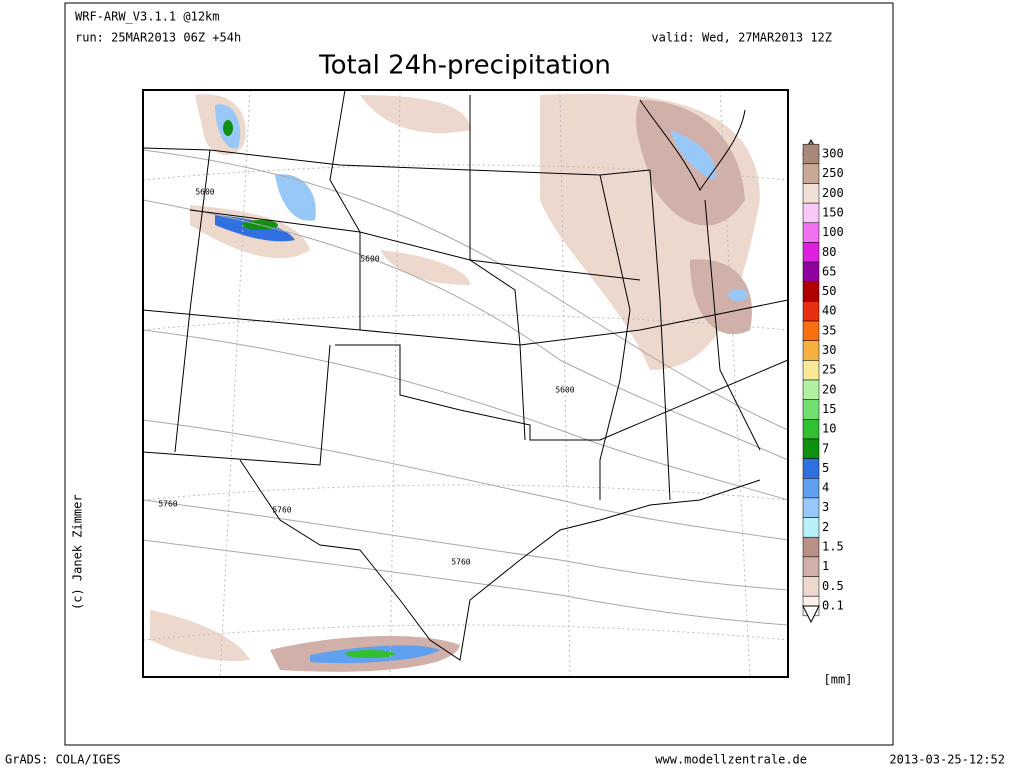 The height and width of the screenshot is (768, 1024). Describe the element at coordinates (838, 680) in the screenshot. I see `legend-unit: [mm]` at that location.